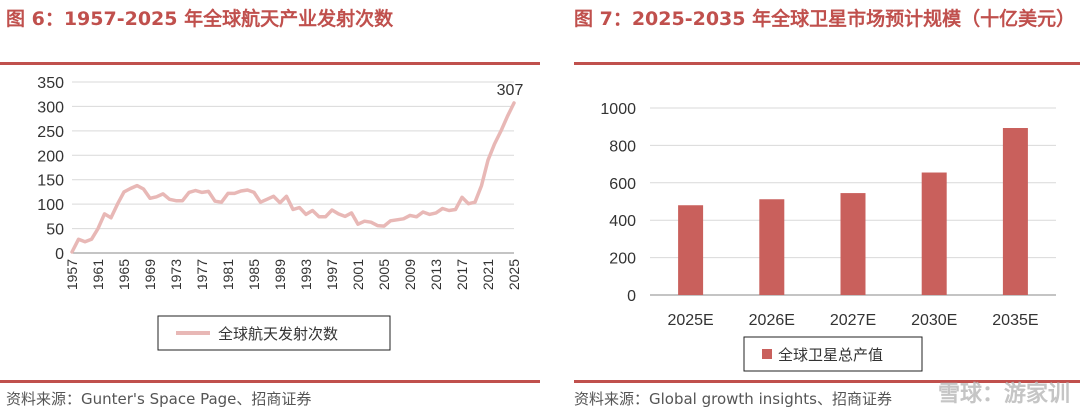  I want to click on x-tick-label: 2035E, so click(1015, 320).